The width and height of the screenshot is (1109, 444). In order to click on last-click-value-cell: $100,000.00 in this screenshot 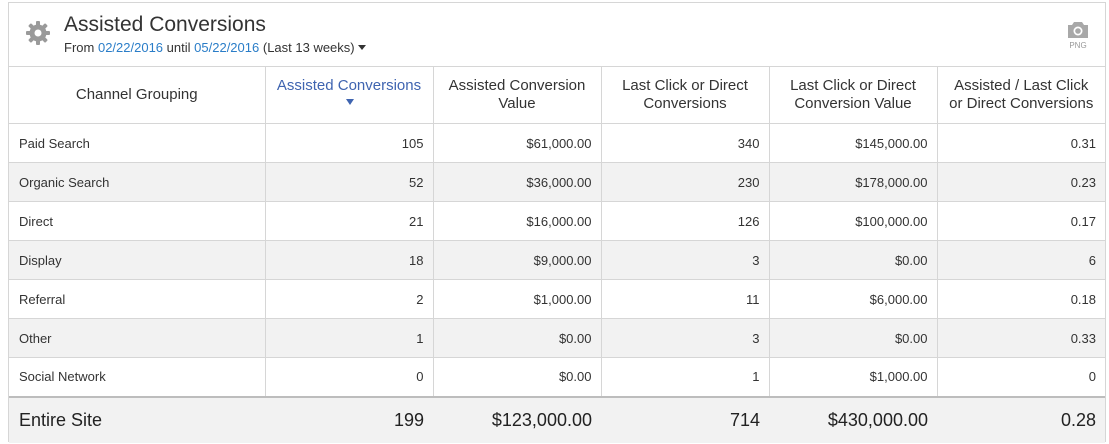, I will do `click(852, 221)`.